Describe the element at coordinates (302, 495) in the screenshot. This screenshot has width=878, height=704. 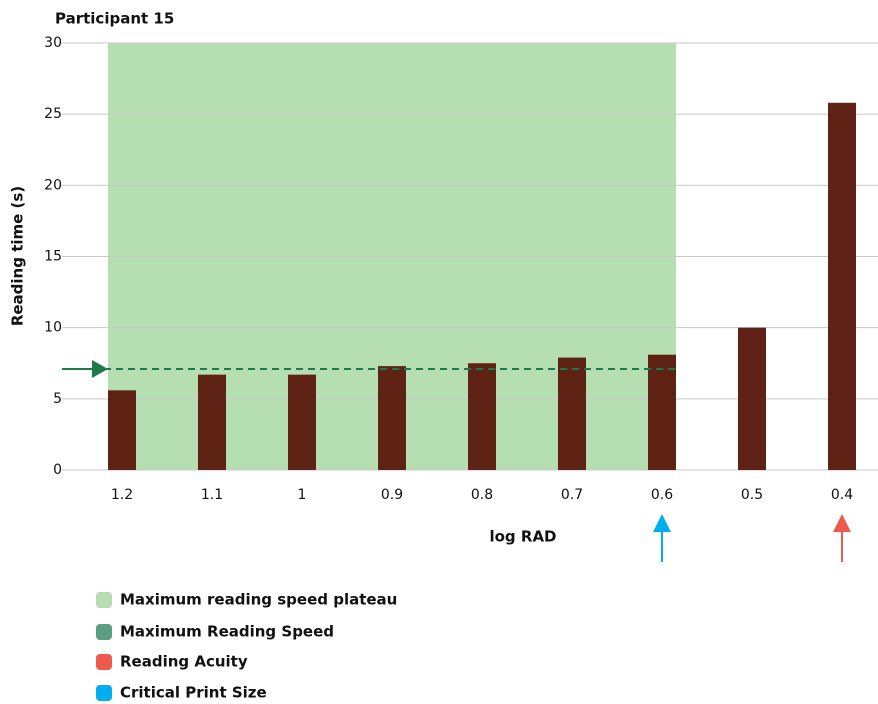
I see `x-tick-label: 1` at that location.